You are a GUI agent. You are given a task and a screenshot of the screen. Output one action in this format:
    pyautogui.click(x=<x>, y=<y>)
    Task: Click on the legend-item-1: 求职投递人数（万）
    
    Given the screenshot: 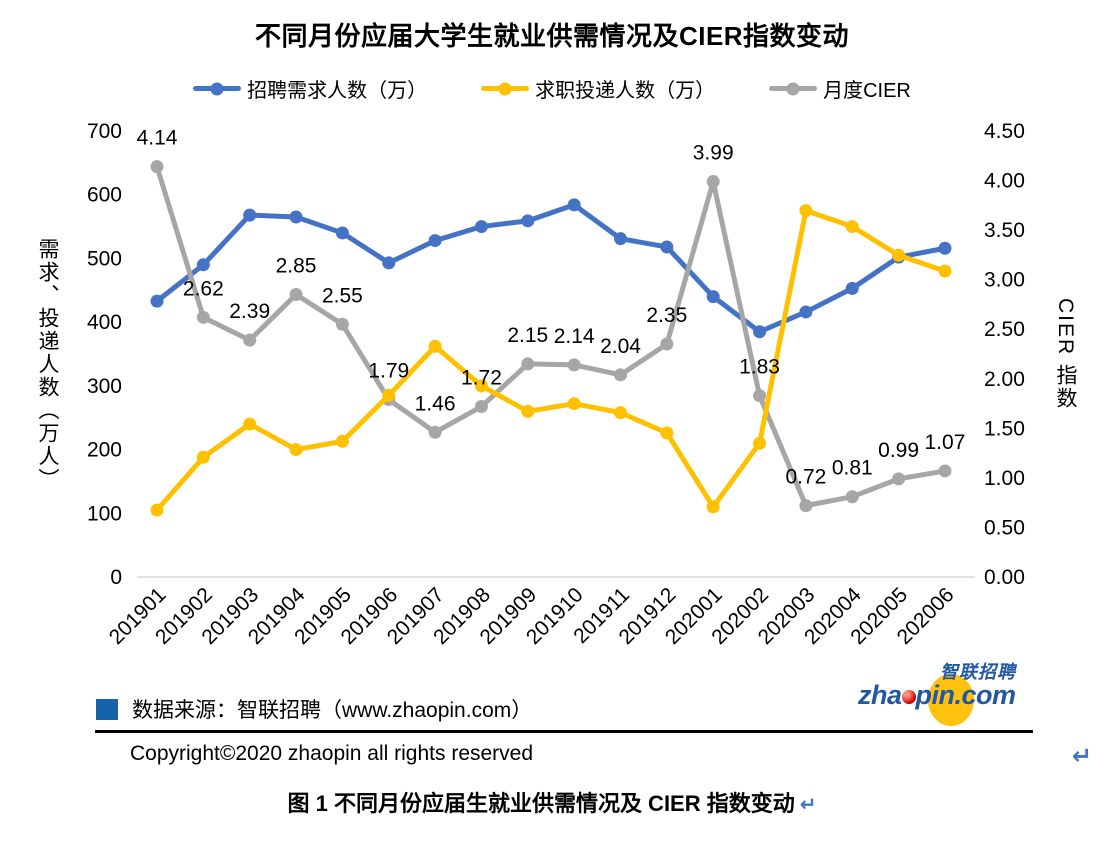 What is the action you would take?
    pyautogui.click(x=598, y=88)
    